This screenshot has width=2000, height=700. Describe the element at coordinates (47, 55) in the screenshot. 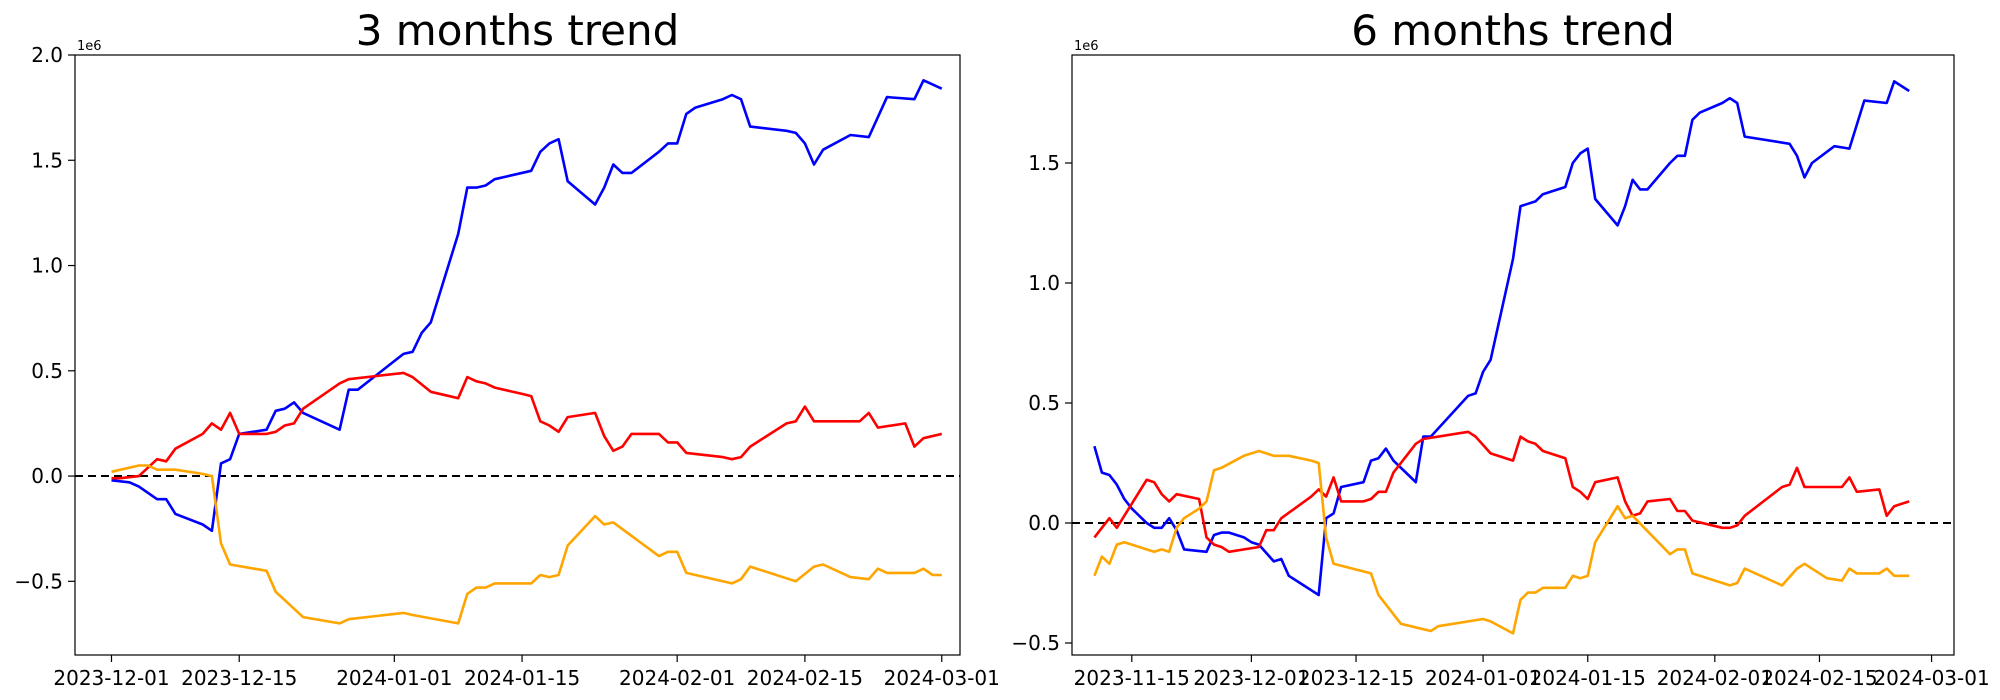

I see `y-tick-label: 2.0` at that location.